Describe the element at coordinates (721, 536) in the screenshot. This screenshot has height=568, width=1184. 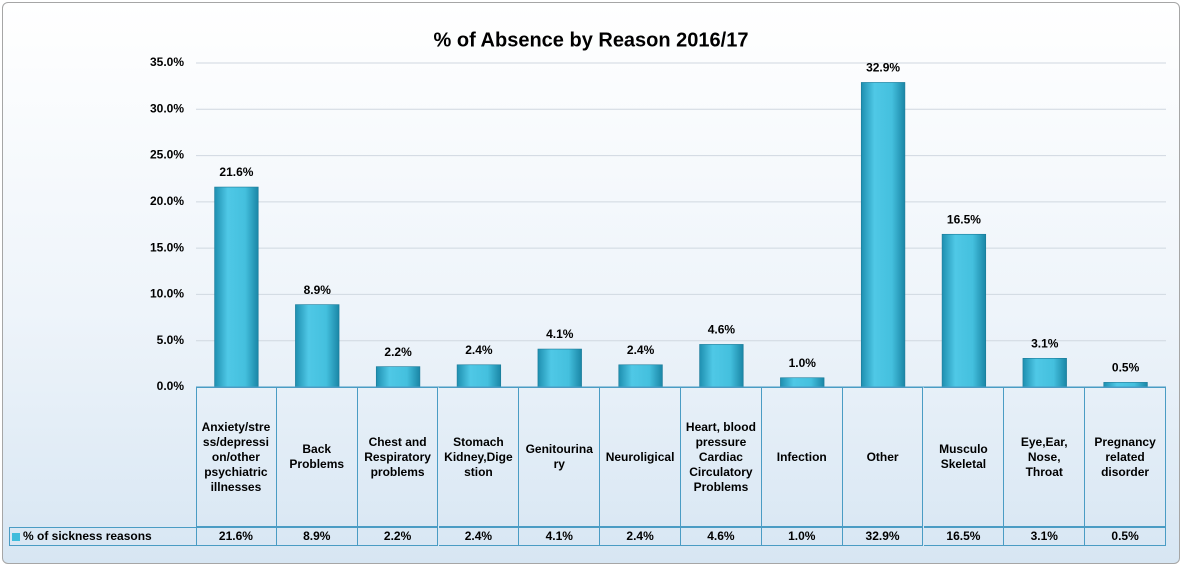
I see `table-value: 4.6%` at that location.